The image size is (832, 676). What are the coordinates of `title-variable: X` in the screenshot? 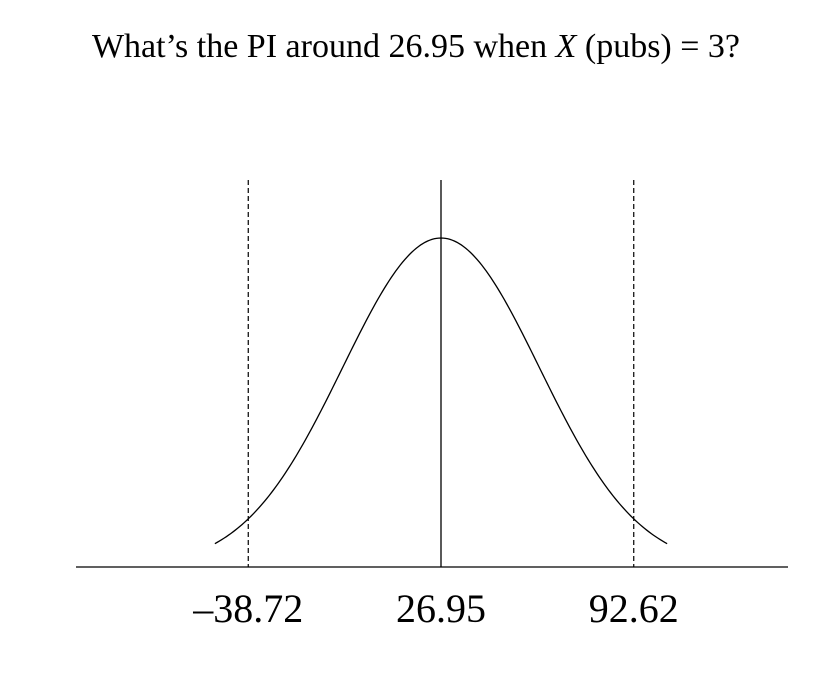 It's located at (566, 46).